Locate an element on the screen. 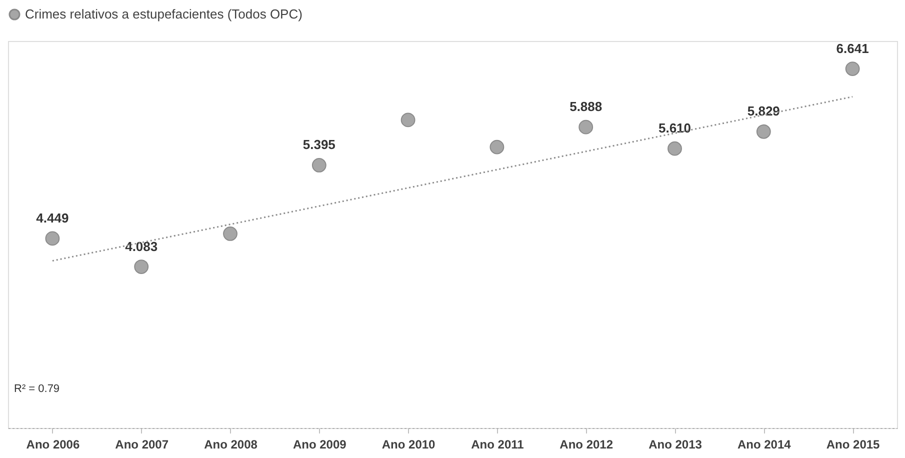 The height and width of the screenshot is (458, 905). annotation: R² = 0.79 is located at coordinates (37, 389).